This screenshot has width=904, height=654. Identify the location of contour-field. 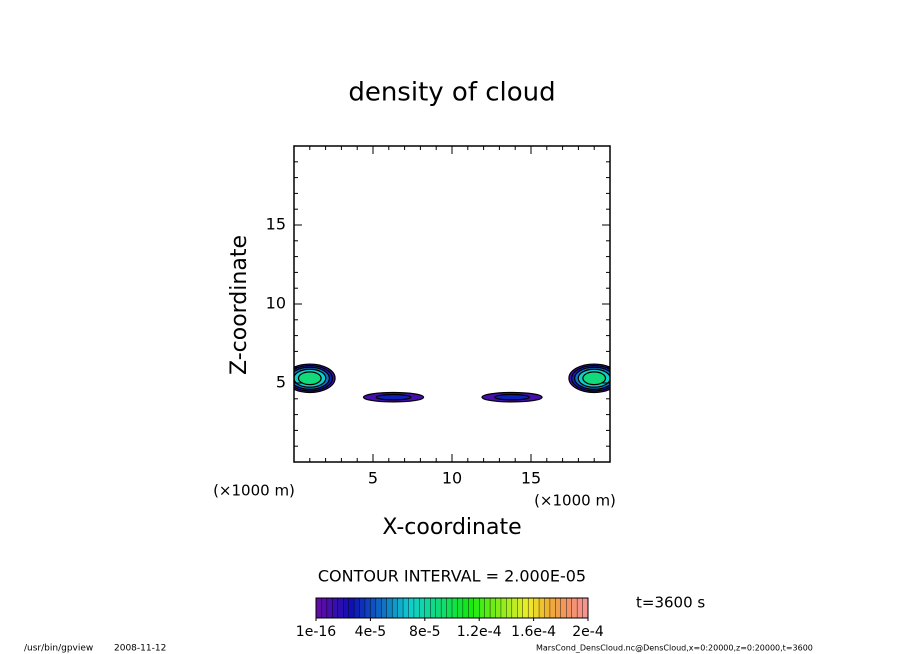
(452, 383).